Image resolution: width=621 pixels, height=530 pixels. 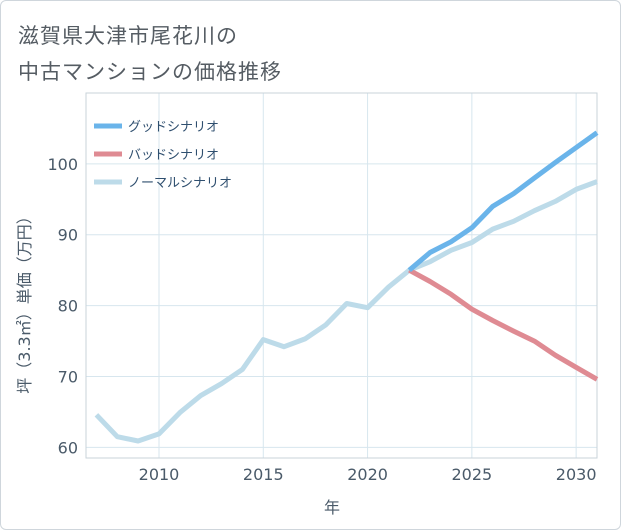 I want to click on y-tick-label-90: 90, so click(x=68, y=235).